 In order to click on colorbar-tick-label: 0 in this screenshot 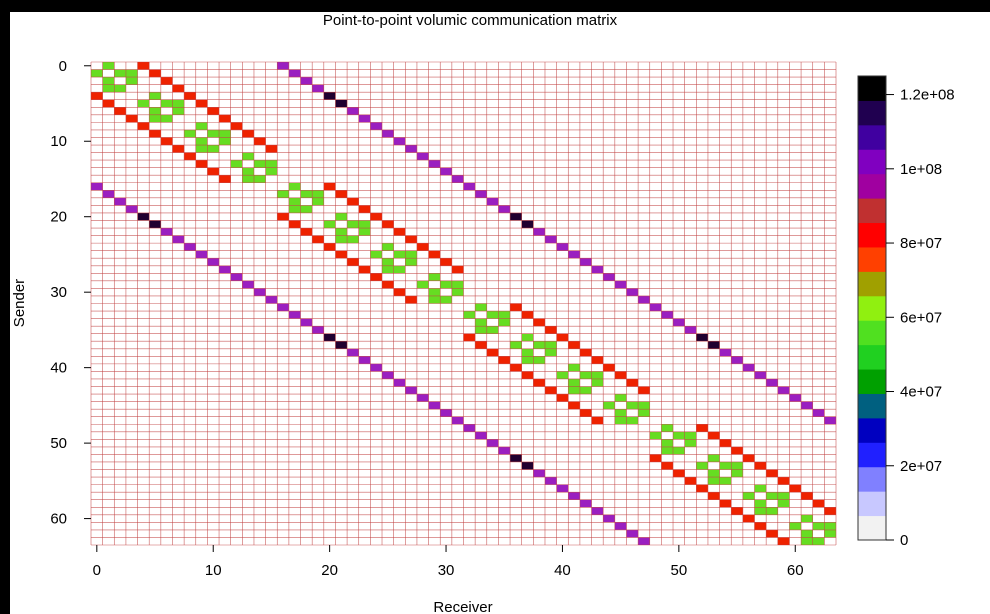, I will do `click(904, 540)`.